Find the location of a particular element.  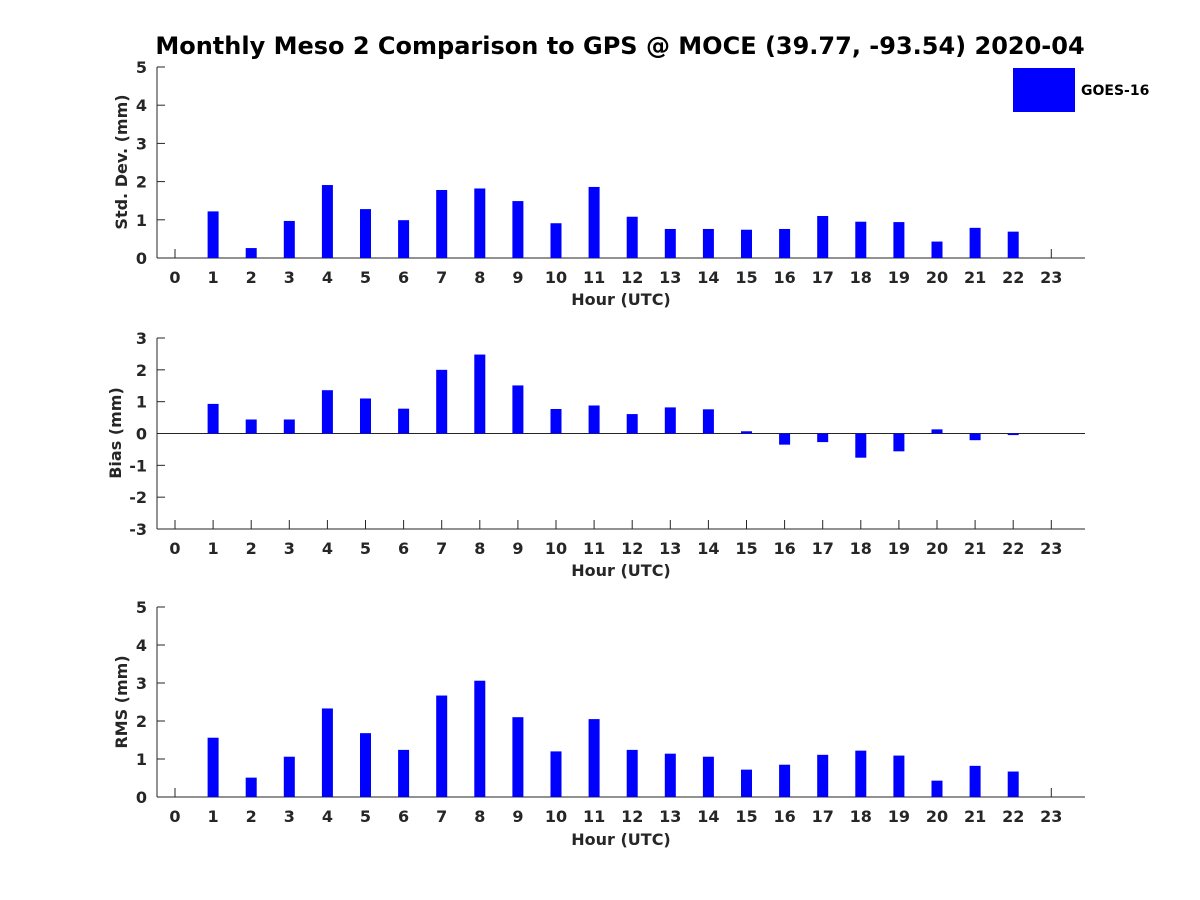

y-axis-label: Bias (mm) is located at coordinates (115, 433).